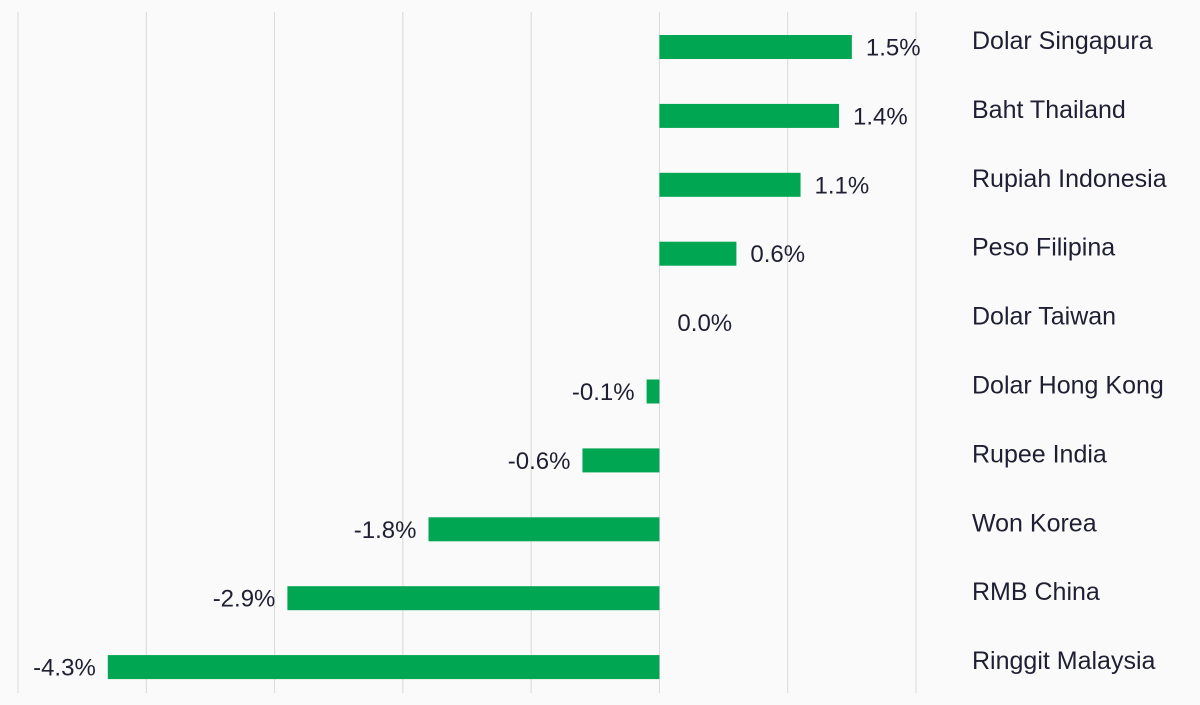  Describe the element at coordinates (1044, 317) in the screenshot. I see `category-label: Dolar Taiwan` at that location.